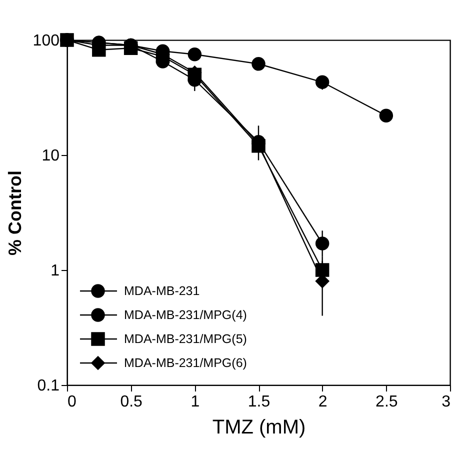 The width and height of the screenshot is (463, 459). I want to click on legend-label: MDA-MB-231/MPG(6), so click(185, 363).